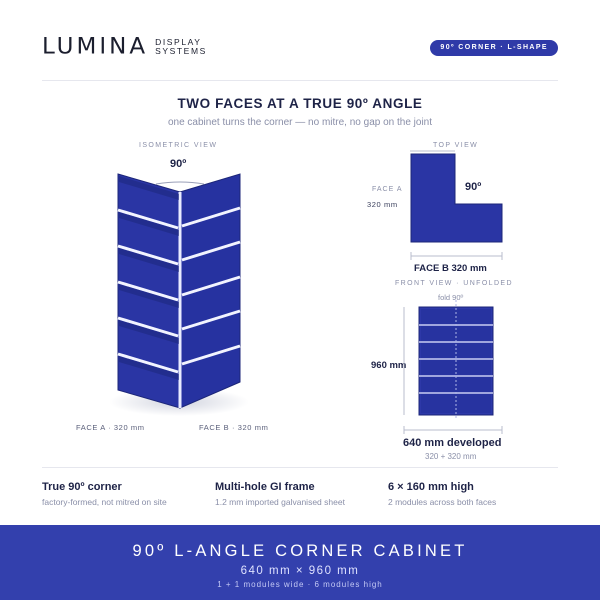 This screenshot has width=600, height=600. What do you see at coordinates (148, 291) in the screenshot?
I see `face-a-seams` at bounding box center [148, 291].